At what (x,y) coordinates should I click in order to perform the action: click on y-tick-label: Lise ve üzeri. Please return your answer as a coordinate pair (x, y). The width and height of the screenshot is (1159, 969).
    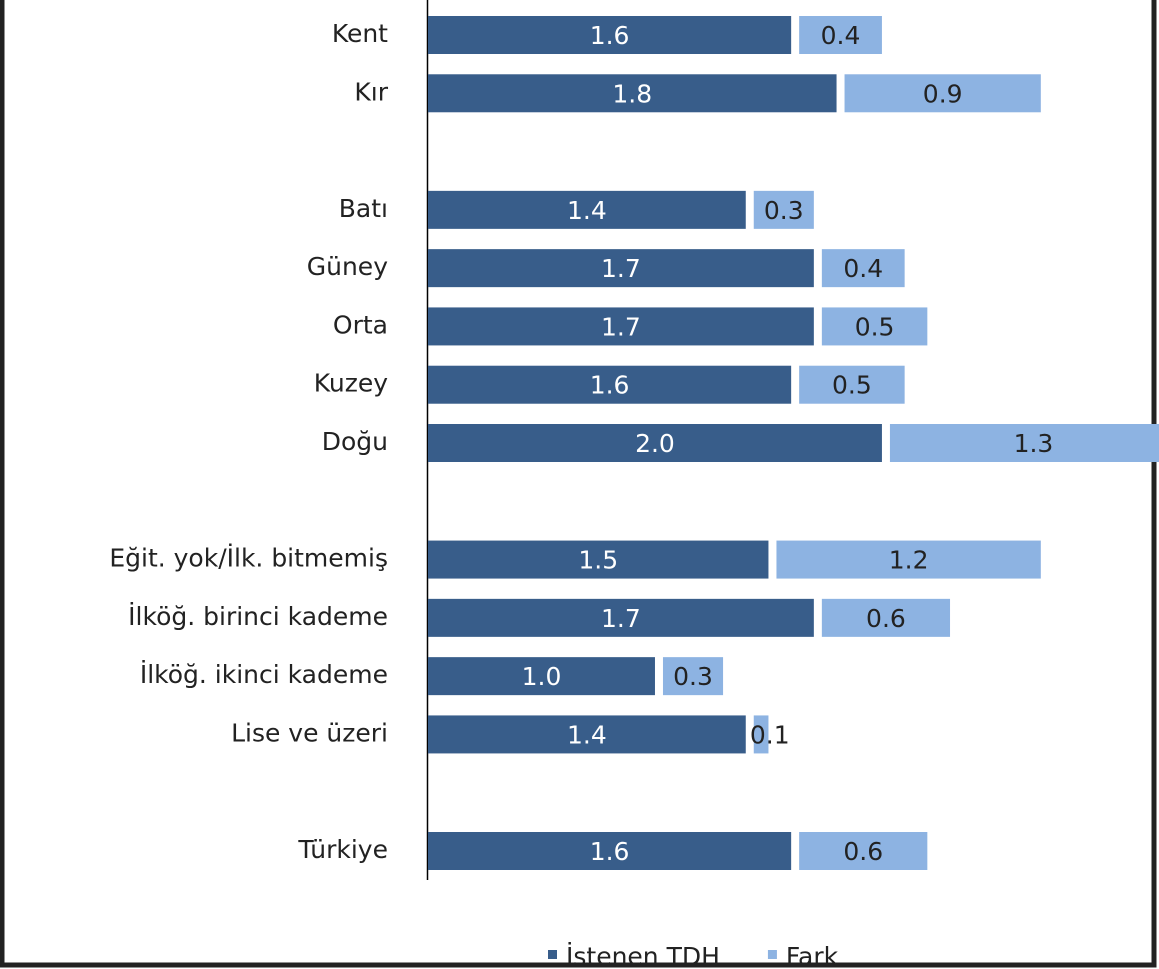
    Looking at the image, I should click on (309, 732).